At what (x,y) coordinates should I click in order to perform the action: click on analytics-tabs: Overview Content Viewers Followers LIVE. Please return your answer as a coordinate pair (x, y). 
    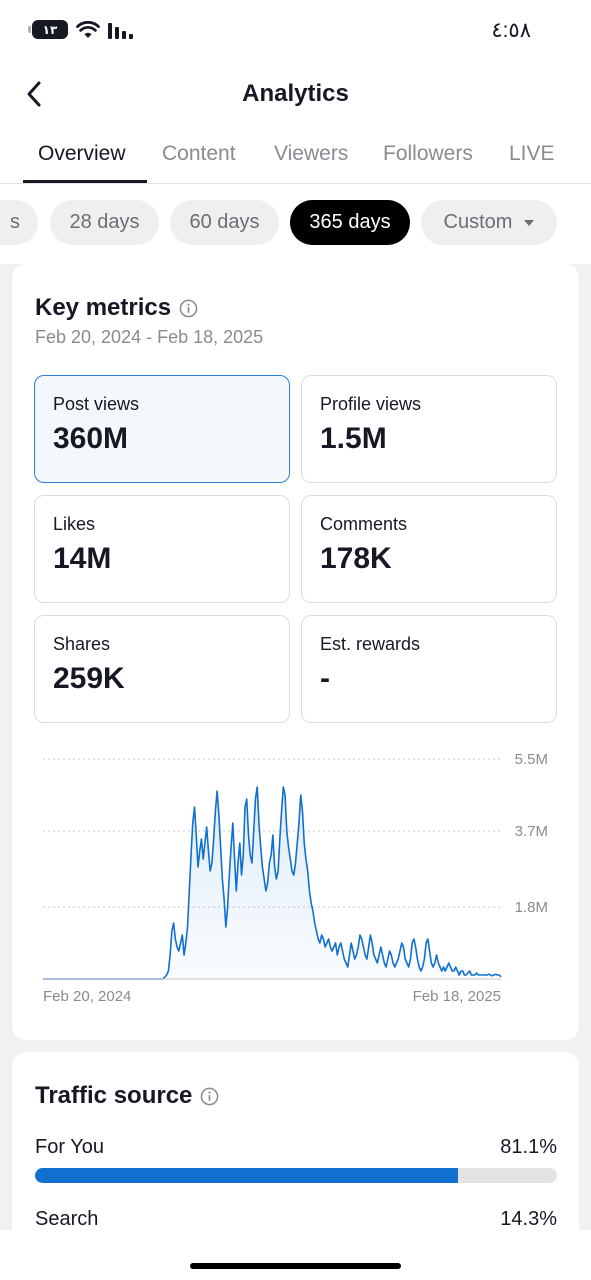
    Looking at the image, I should click on (295, 155).